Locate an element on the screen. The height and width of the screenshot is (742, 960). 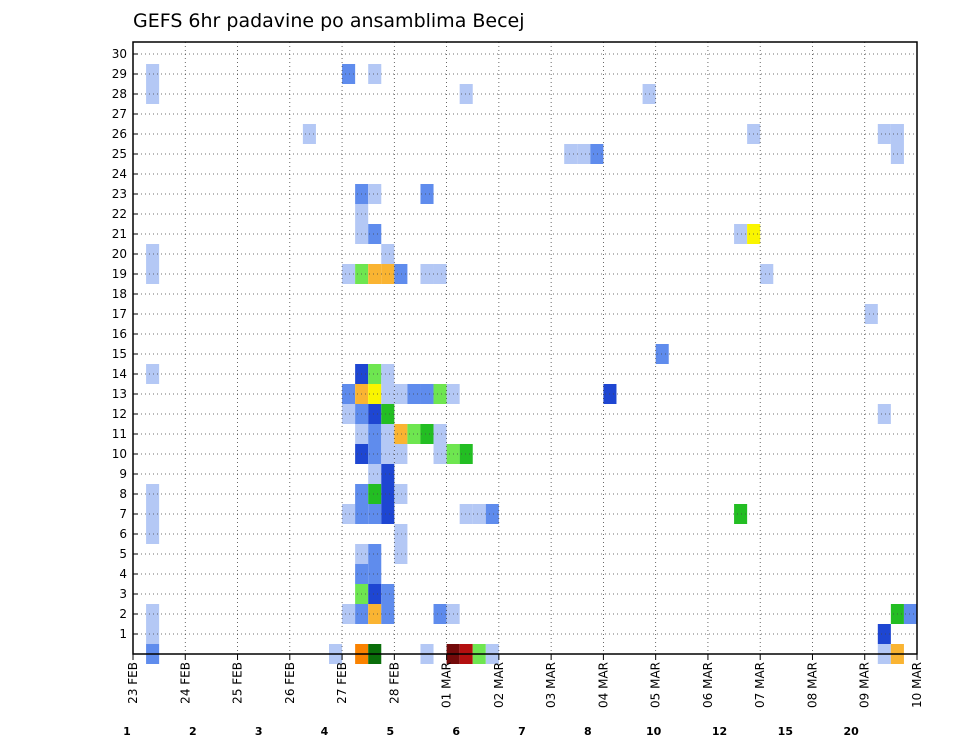
x-tick-label: 01 MAR is located at coordinates (447, 685).